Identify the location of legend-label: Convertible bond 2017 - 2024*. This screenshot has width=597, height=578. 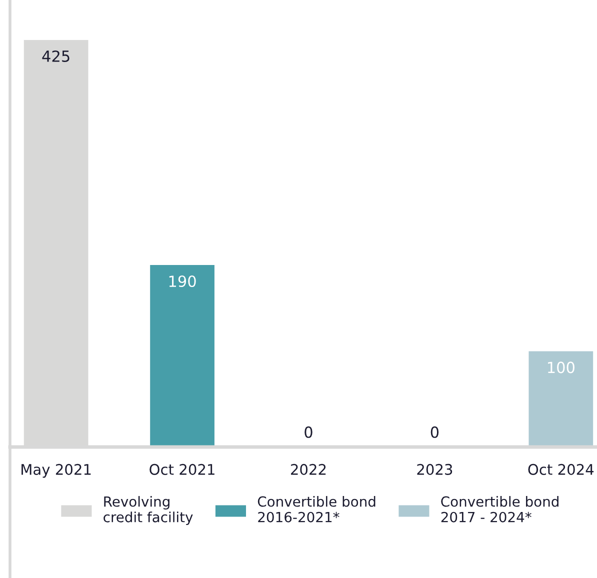
(499, 509).